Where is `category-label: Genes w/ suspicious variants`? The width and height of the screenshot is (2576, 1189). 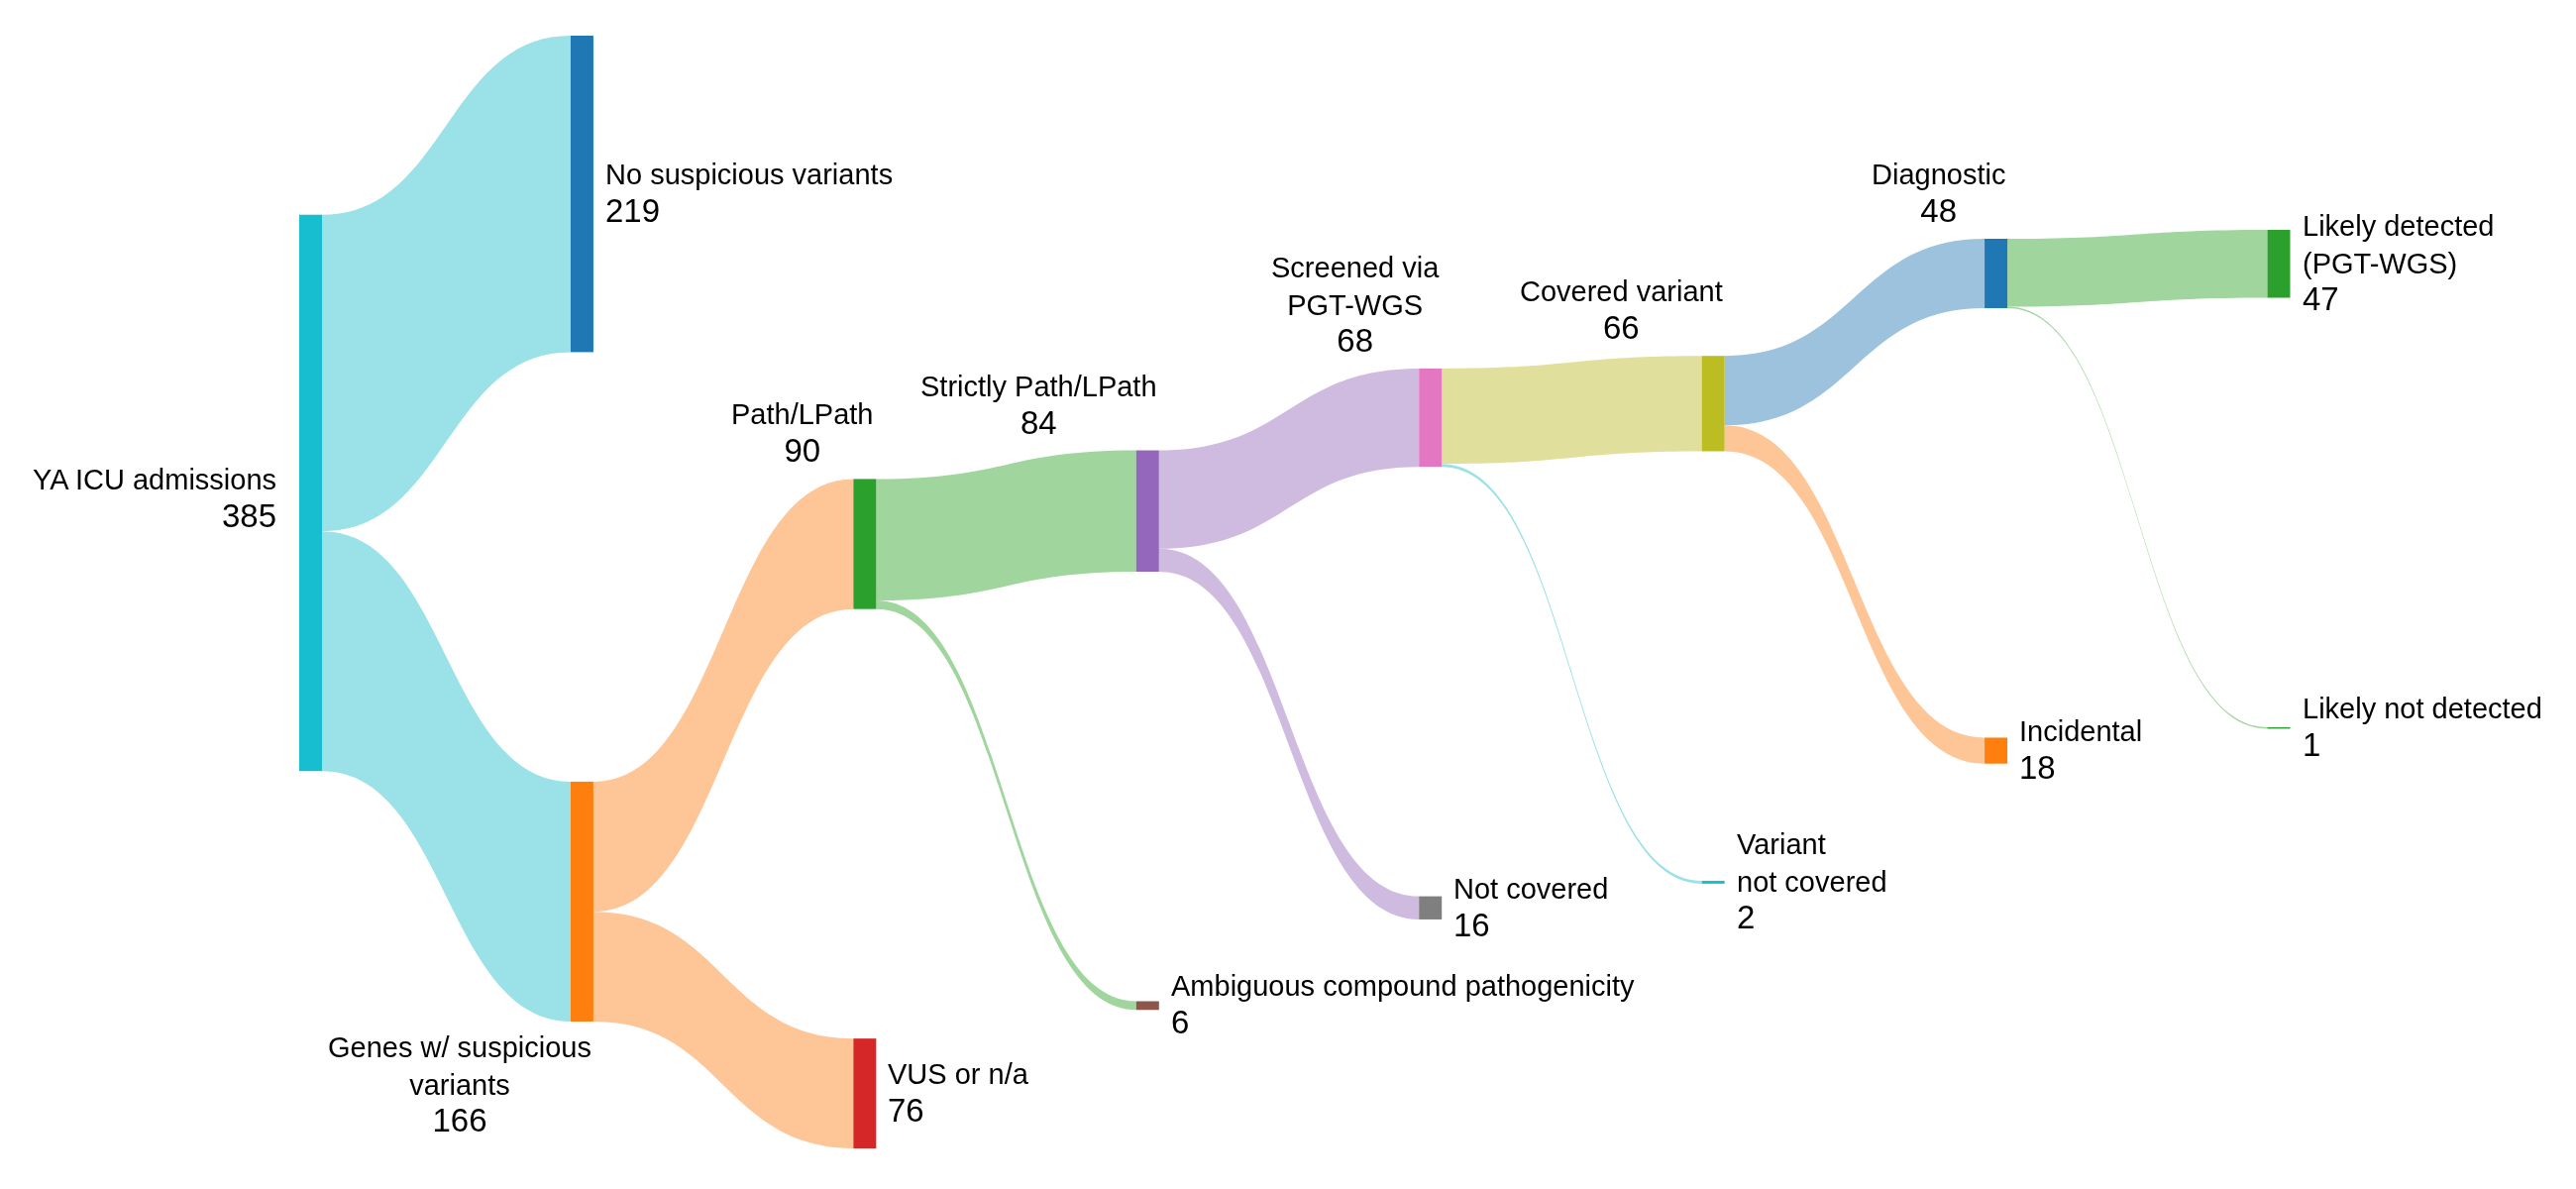 category-label: Genes w/ suspicious variants is located at coordinates (459, 1066).